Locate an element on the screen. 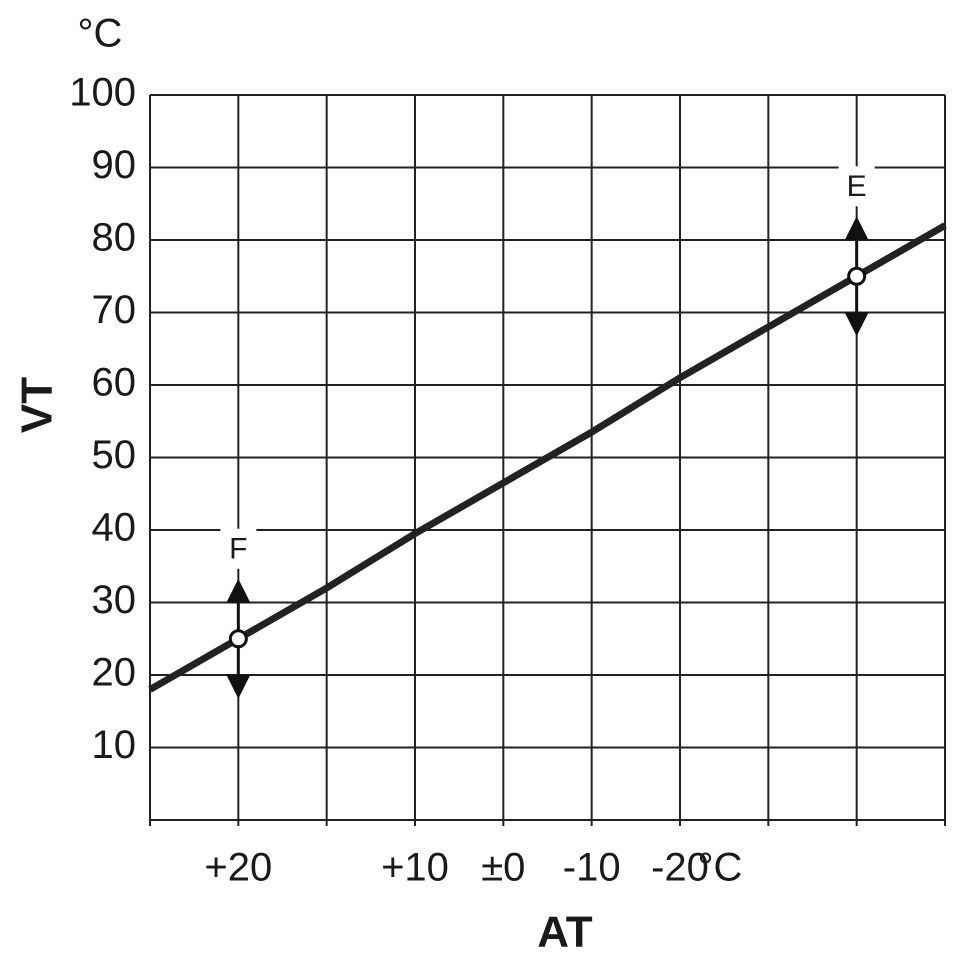 Image resolution: width=953 pixels, height=956 pixels. y-tick-label: 50 is located at coordinates (114, 455).